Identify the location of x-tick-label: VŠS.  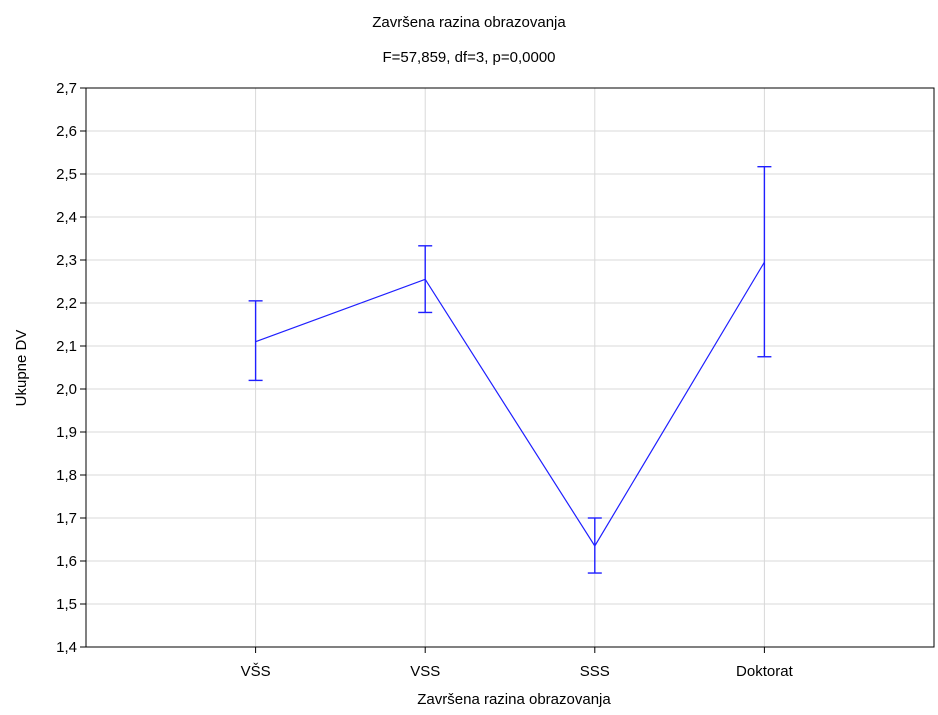
(256, 671).